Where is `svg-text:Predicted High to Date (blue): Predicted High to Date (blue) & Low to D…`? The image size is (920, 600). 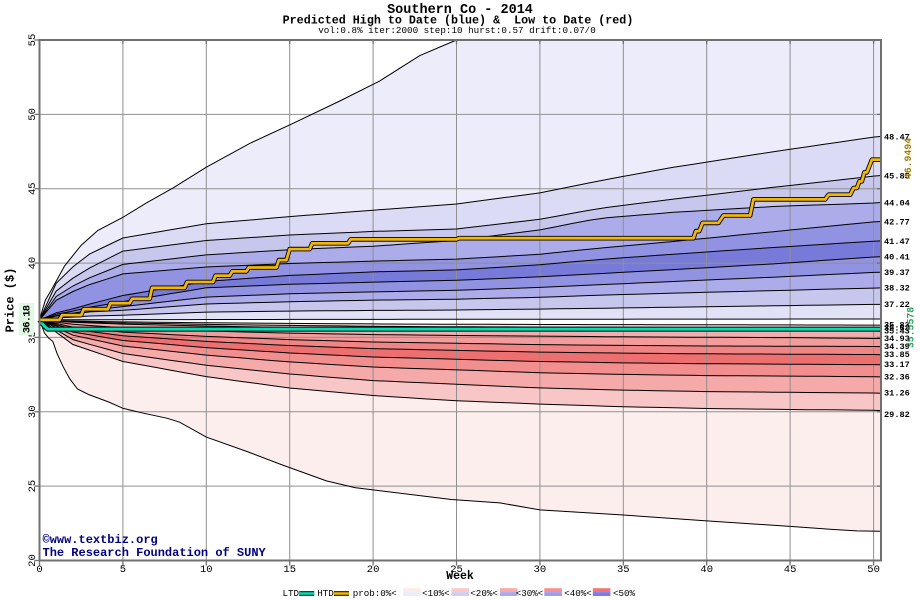
svg-text:Predicted High to Date (blue): Predicted High to Date (blue) & Low to D… is located at coordinates (458, 21).